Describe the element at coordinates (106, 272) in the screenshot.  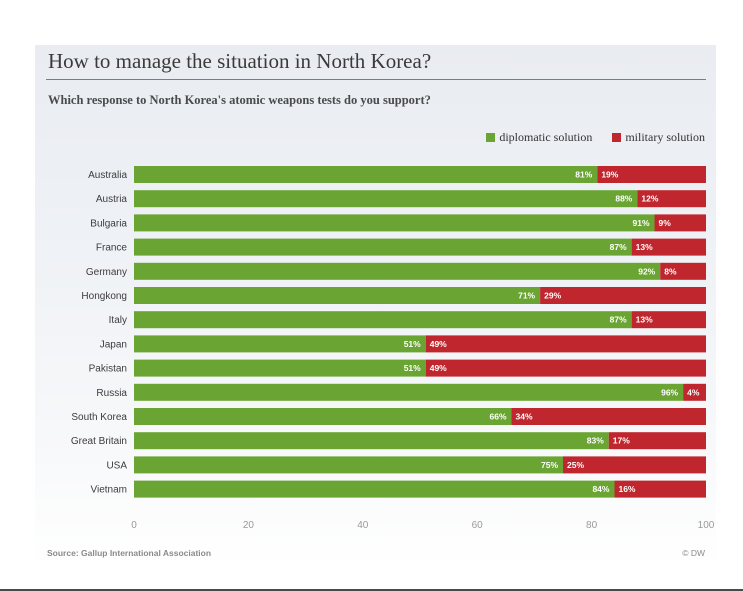
I see `category-label-germany: Germany` at that location.